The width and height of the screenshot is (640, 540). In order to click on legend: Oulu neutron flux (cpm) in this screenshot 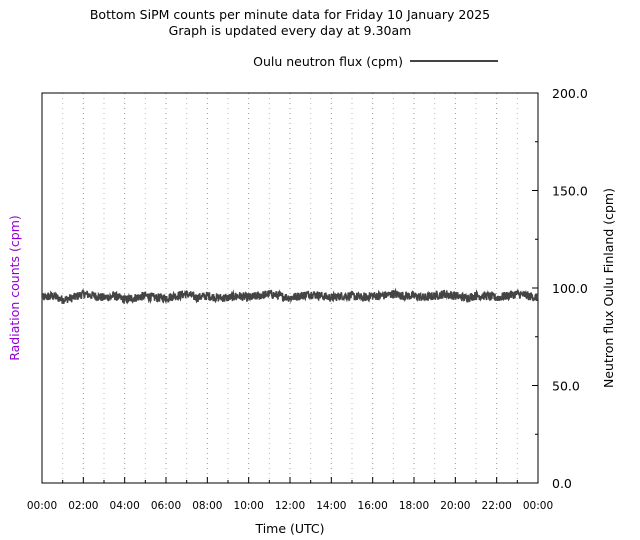, I will do `click(375, 61)`.